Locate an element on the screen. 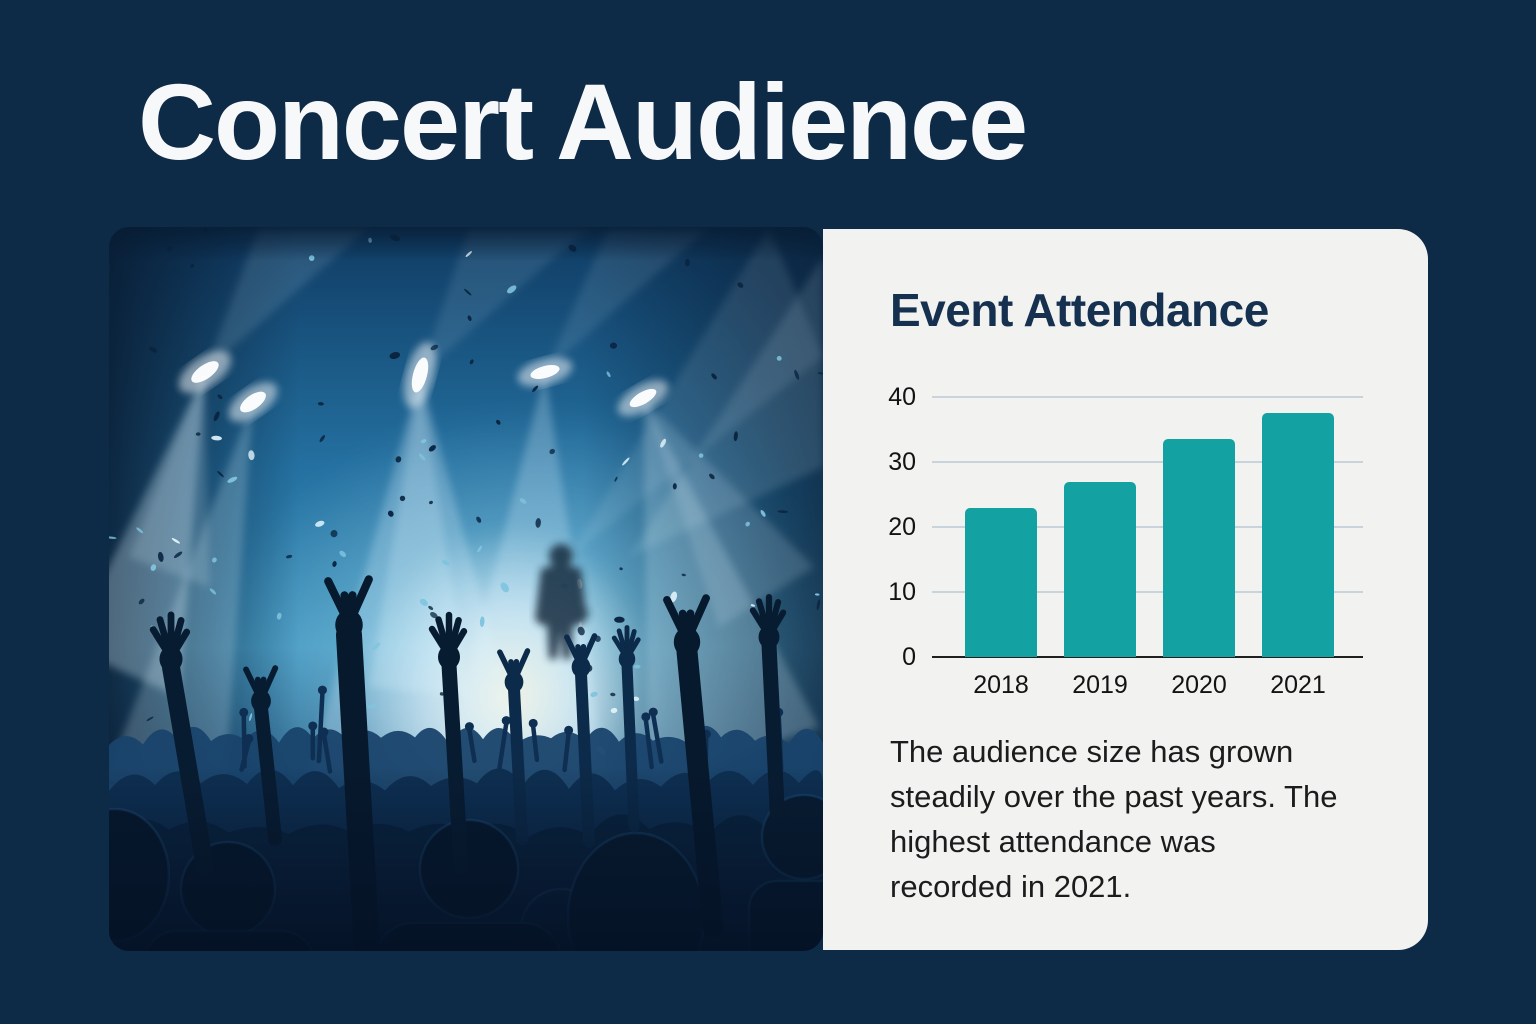 The image size is (1536, 1024). bar-2018 is located at coordinates (1001, 582).